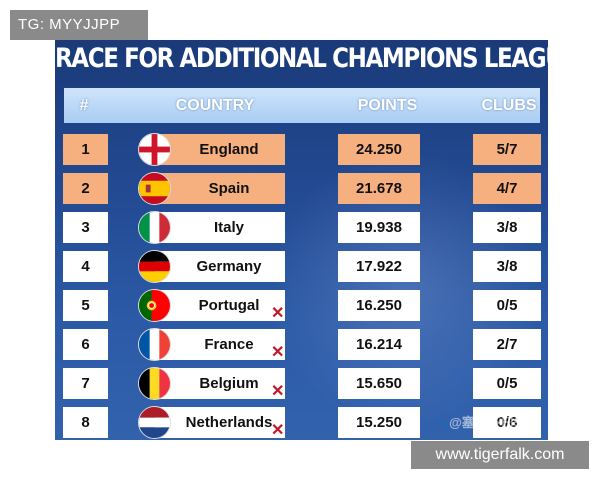 The image size is (600, 480). What do you see at coordinates (220, 344) in the screenshot?
I see `country-cell: France` at bounding box center [220, 344].